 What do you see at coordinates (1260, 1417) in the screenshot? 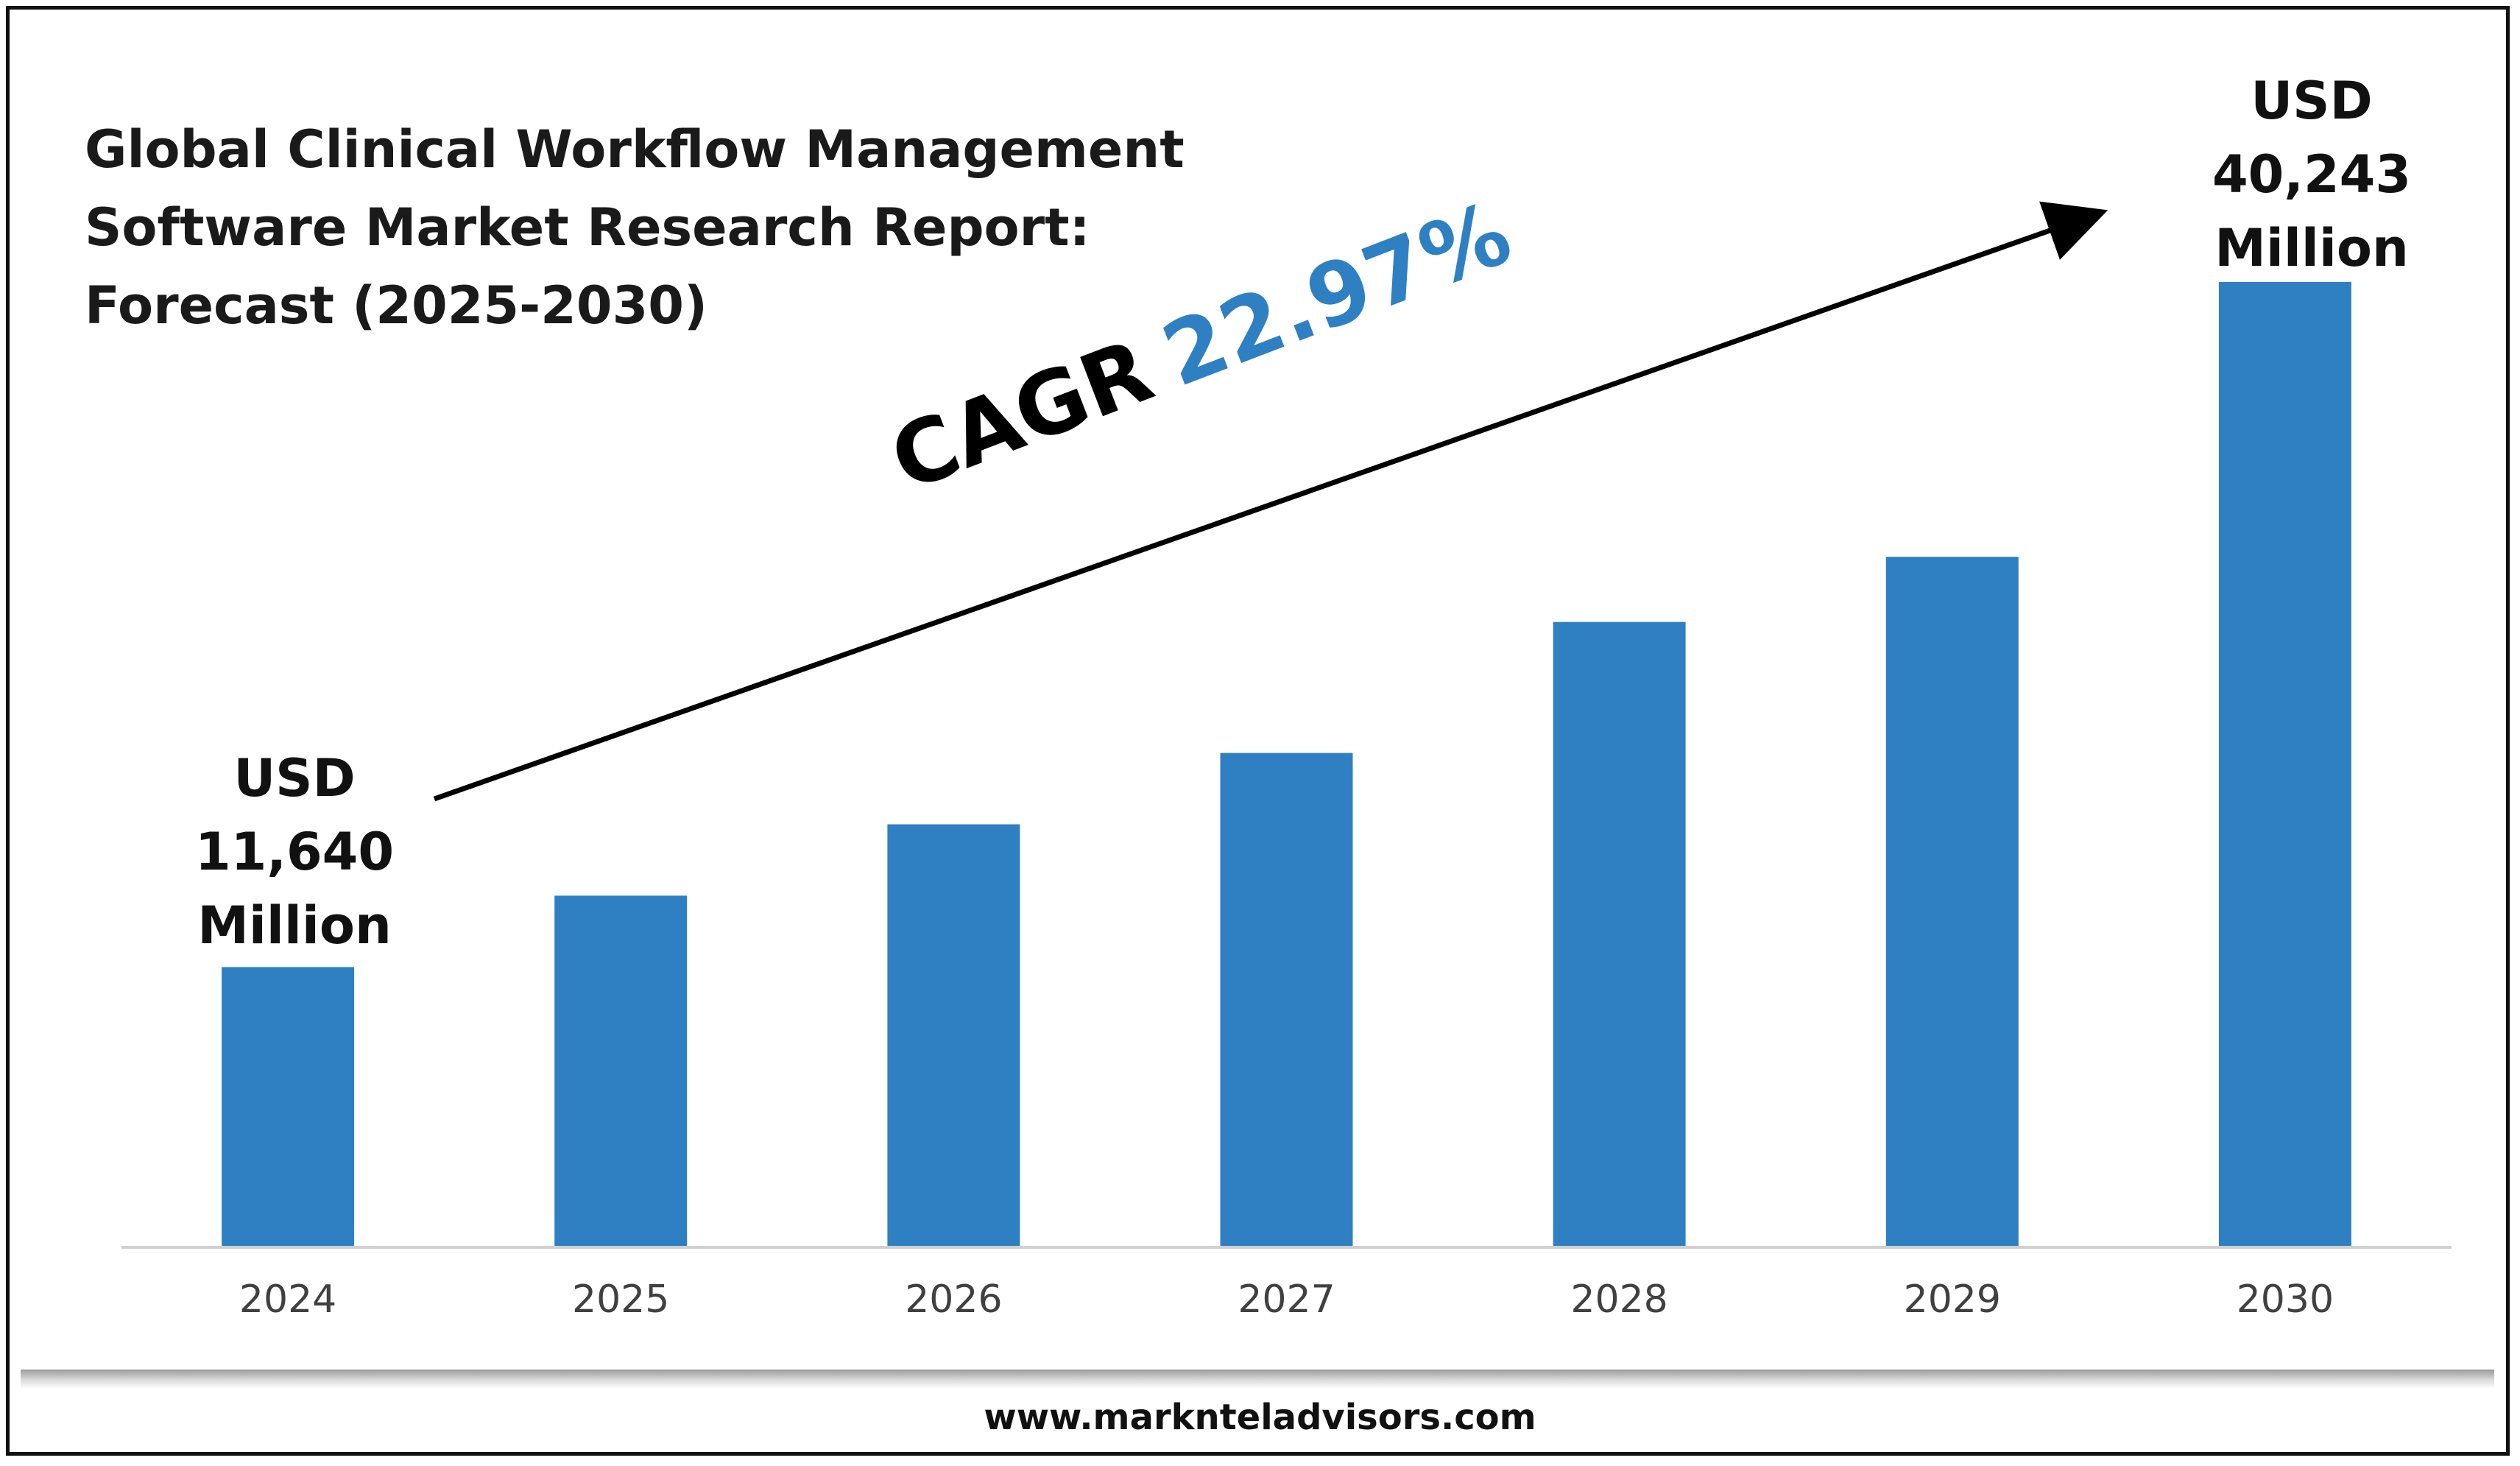
I see `website-url: www.marknteladvisors.com` at bounding box center [1260, 1417].